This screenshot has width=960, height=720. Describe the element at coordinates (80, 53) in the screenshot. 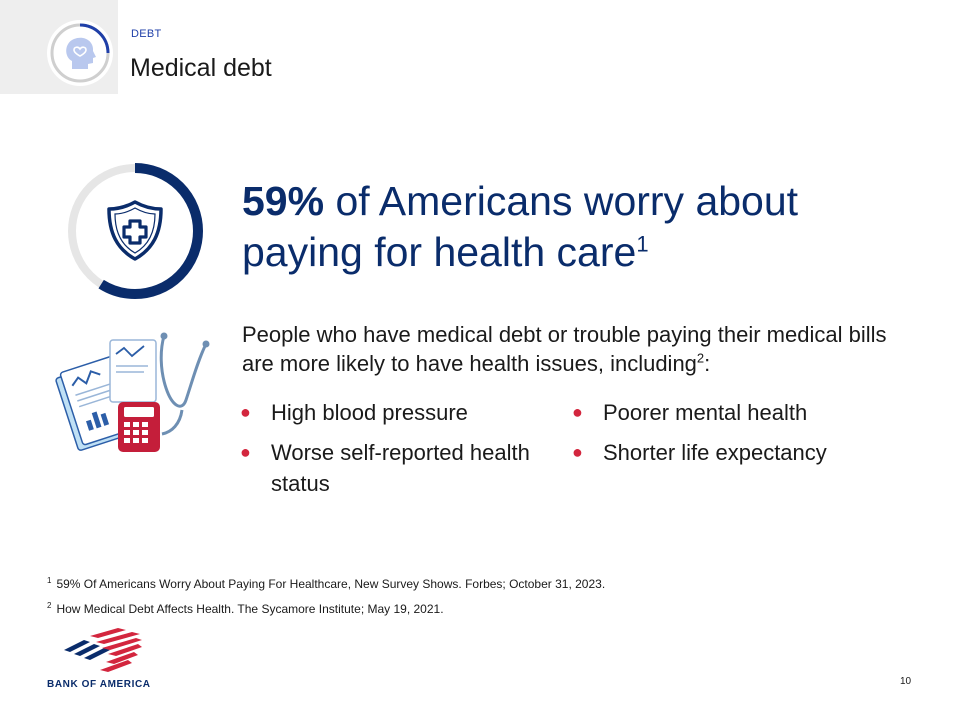

I see `head-heart-icon` at that location.